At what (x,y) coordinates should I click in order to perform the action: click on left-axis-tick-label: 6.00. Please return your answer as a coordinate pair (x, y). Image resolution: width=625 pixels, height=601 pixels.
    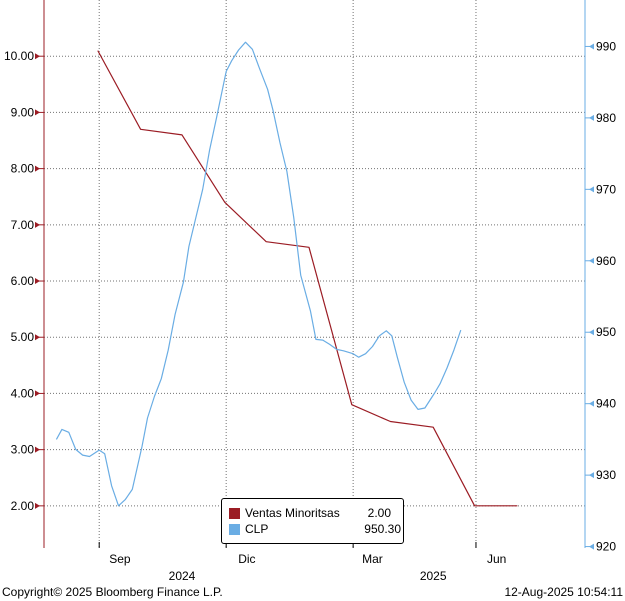
    Looking at the image, I should click on (23, 281).